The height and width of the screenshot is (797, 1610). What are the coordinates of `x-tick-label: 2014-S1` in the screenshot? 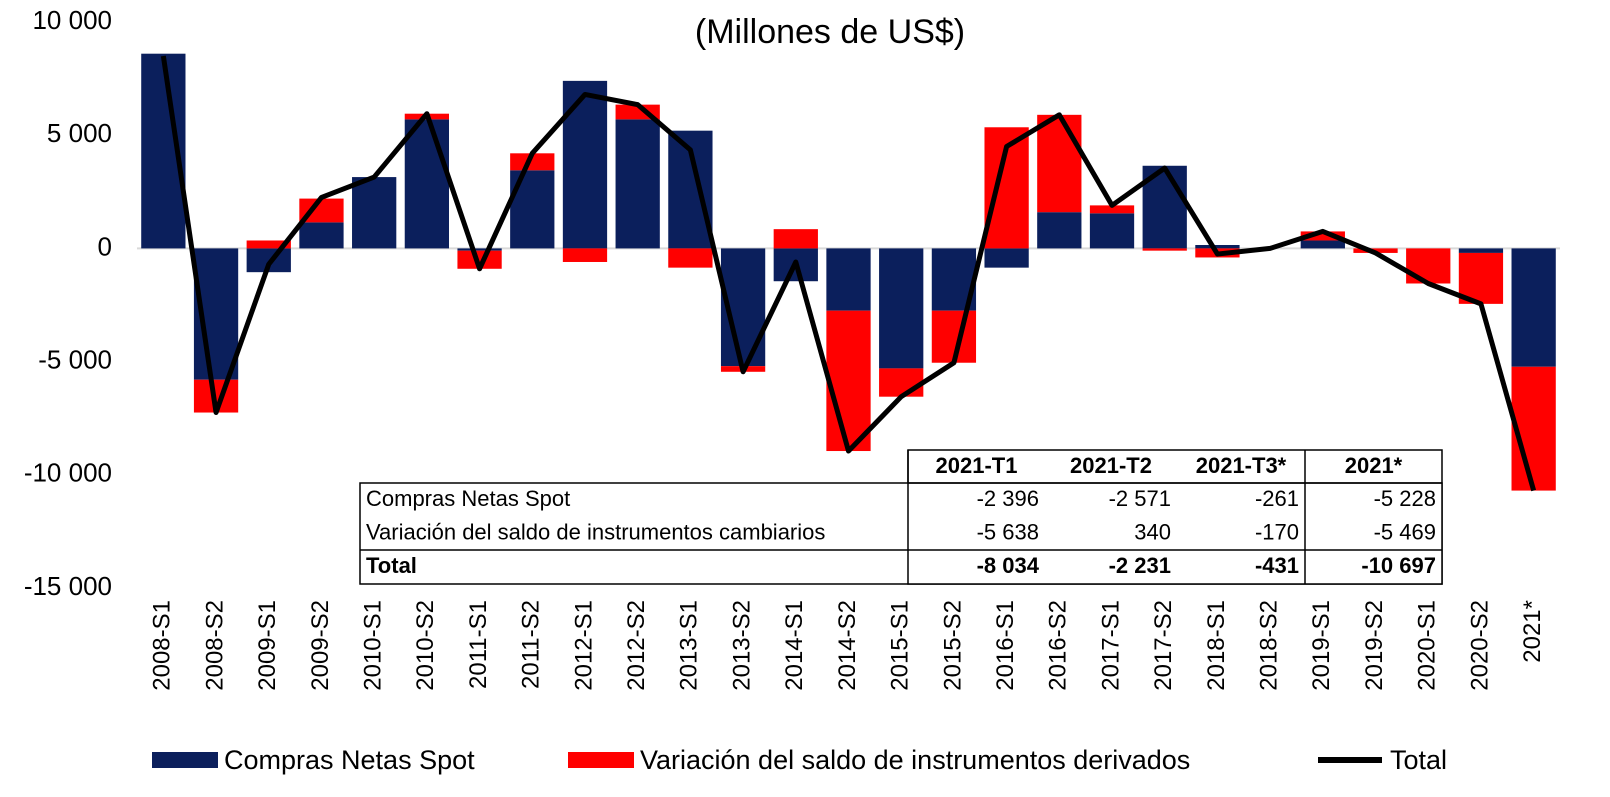 It's located at (794, 645).